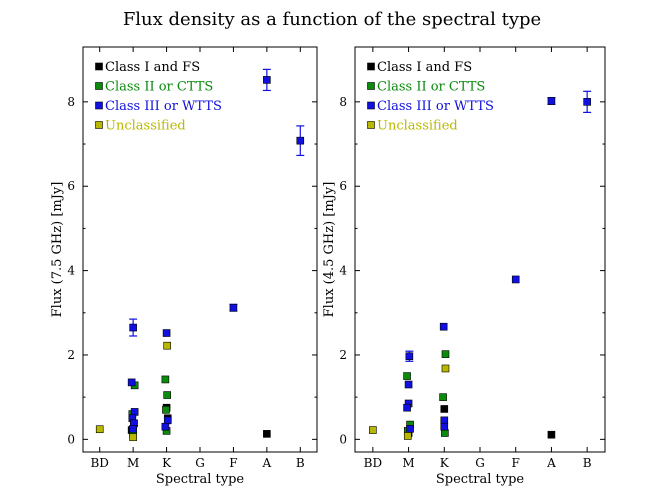  I want to click on y-axis-label: Flux (7.5 GHz) [mJy], so click(57, 250).